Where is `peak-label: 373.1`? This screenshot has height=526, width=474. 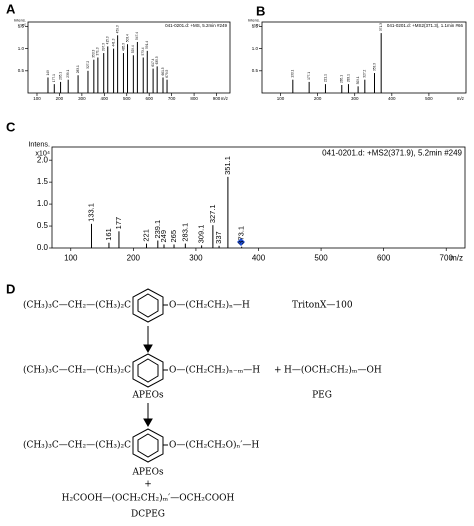 peak-label: 373.1 is located at coordinates (241, 235).